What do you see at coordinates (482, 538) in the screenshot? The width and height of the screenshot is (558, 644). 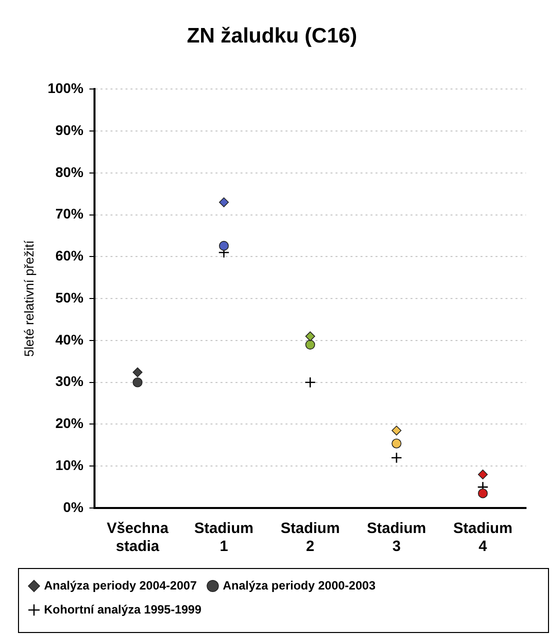 I see `x-tick-label: Stadium 4` at bounding box center [482, 538].